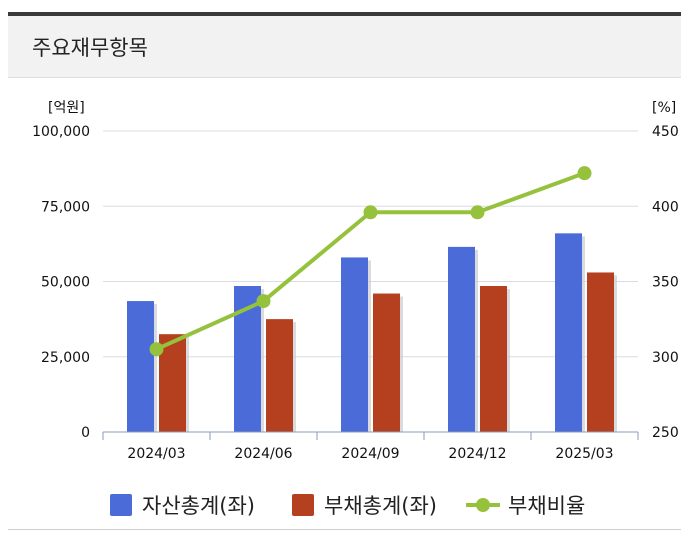  What do you see at coordinates (90, 48) in the screenshot?
I see `section-title: 주요재무항목` at bounding box center [90, 48].